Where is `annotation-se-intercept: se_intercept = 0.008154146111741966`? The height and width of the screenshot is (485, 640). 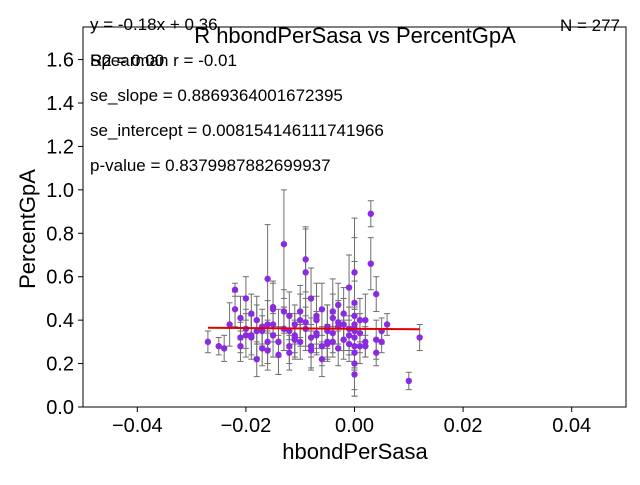 annotation-se-intercept: se_intercept = 0.008154146111741966 is located at coordinates (237, 130).